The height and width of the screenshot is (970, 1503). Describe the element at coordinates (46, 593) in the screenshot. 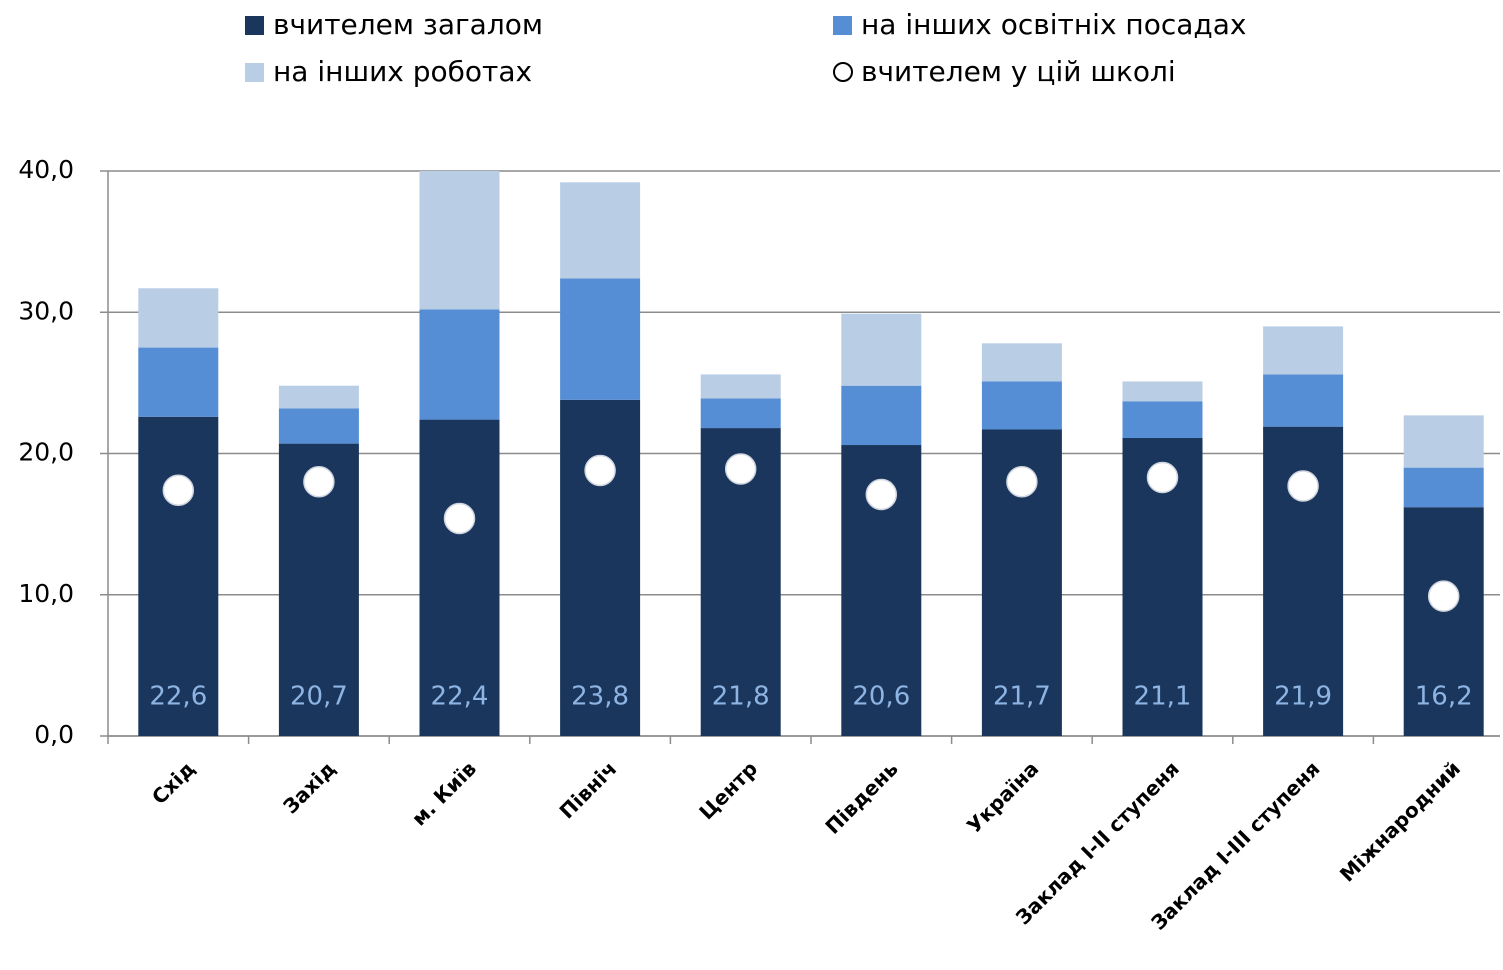

I see `y-tick-label: 10,0` at that location.